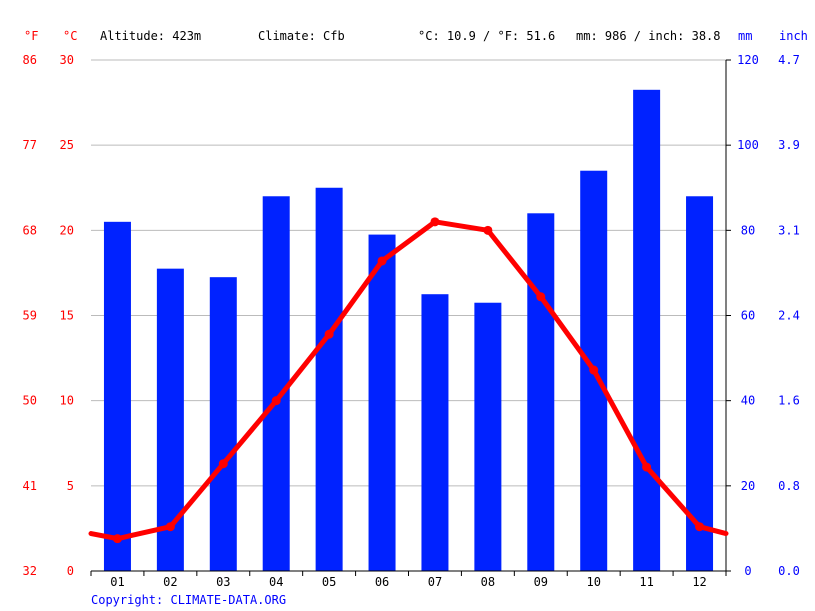 The width and height of the screenshot is (815, 611). Describe the element at coordinates (30, 145) in the screenshot. I see `fahrenheit-tick-label: 77` at that location.